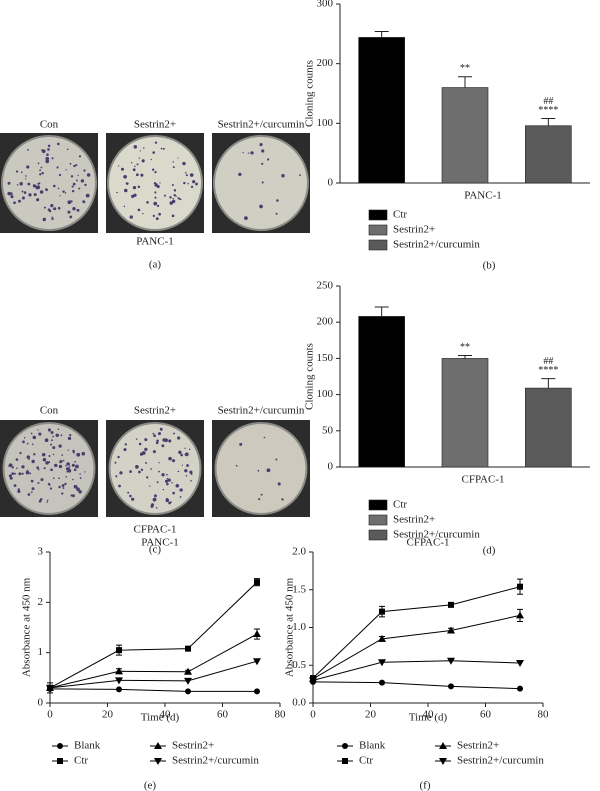 This screenshot has height=791, width=600. What do you see at coordinates (544, 715) in the screenshot?
I see `x-tick-label: 80` at bounding box center [544, 715].